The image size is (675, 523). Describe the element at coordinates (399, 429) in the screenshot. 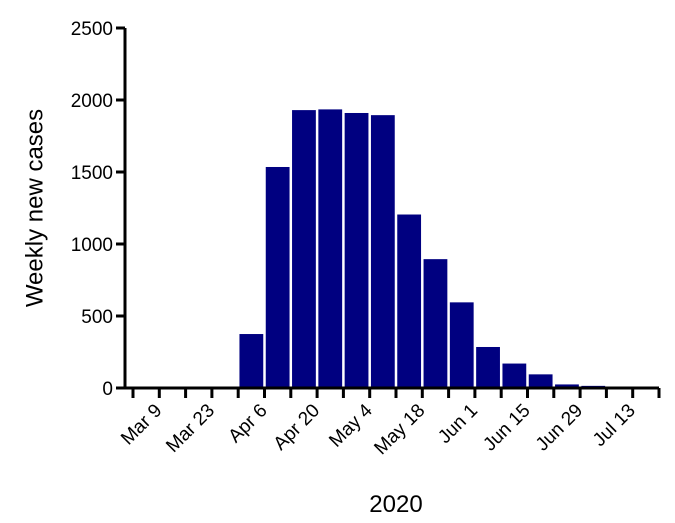

I see `x-tick-label: May 18` at that location.